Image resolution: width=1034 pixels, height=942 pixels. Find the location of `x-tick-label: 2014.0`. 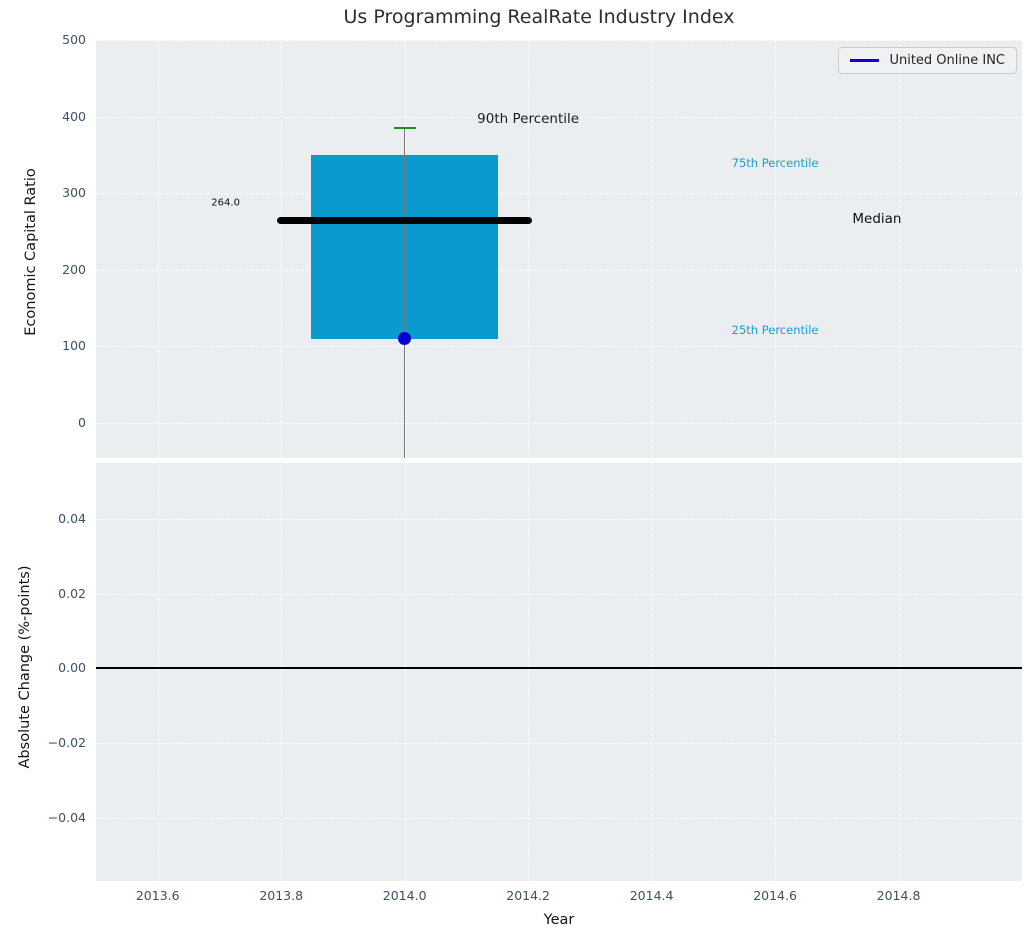

x-tick-label: 2014.0 is located at coordinates (404, 895).